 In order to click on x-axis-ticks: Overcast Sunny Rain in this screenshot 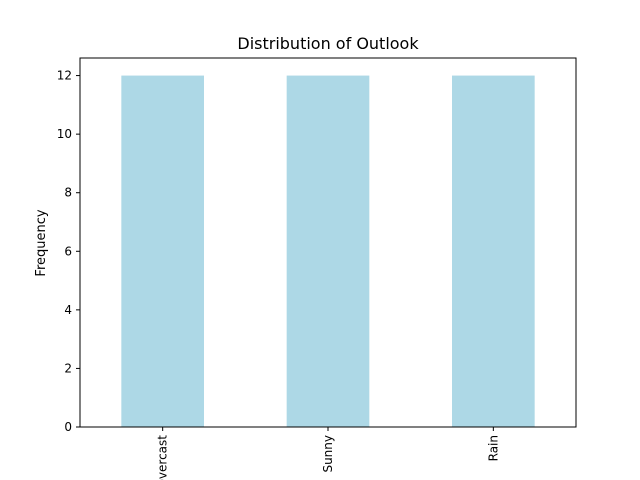, I will do `click(328, 453)`.